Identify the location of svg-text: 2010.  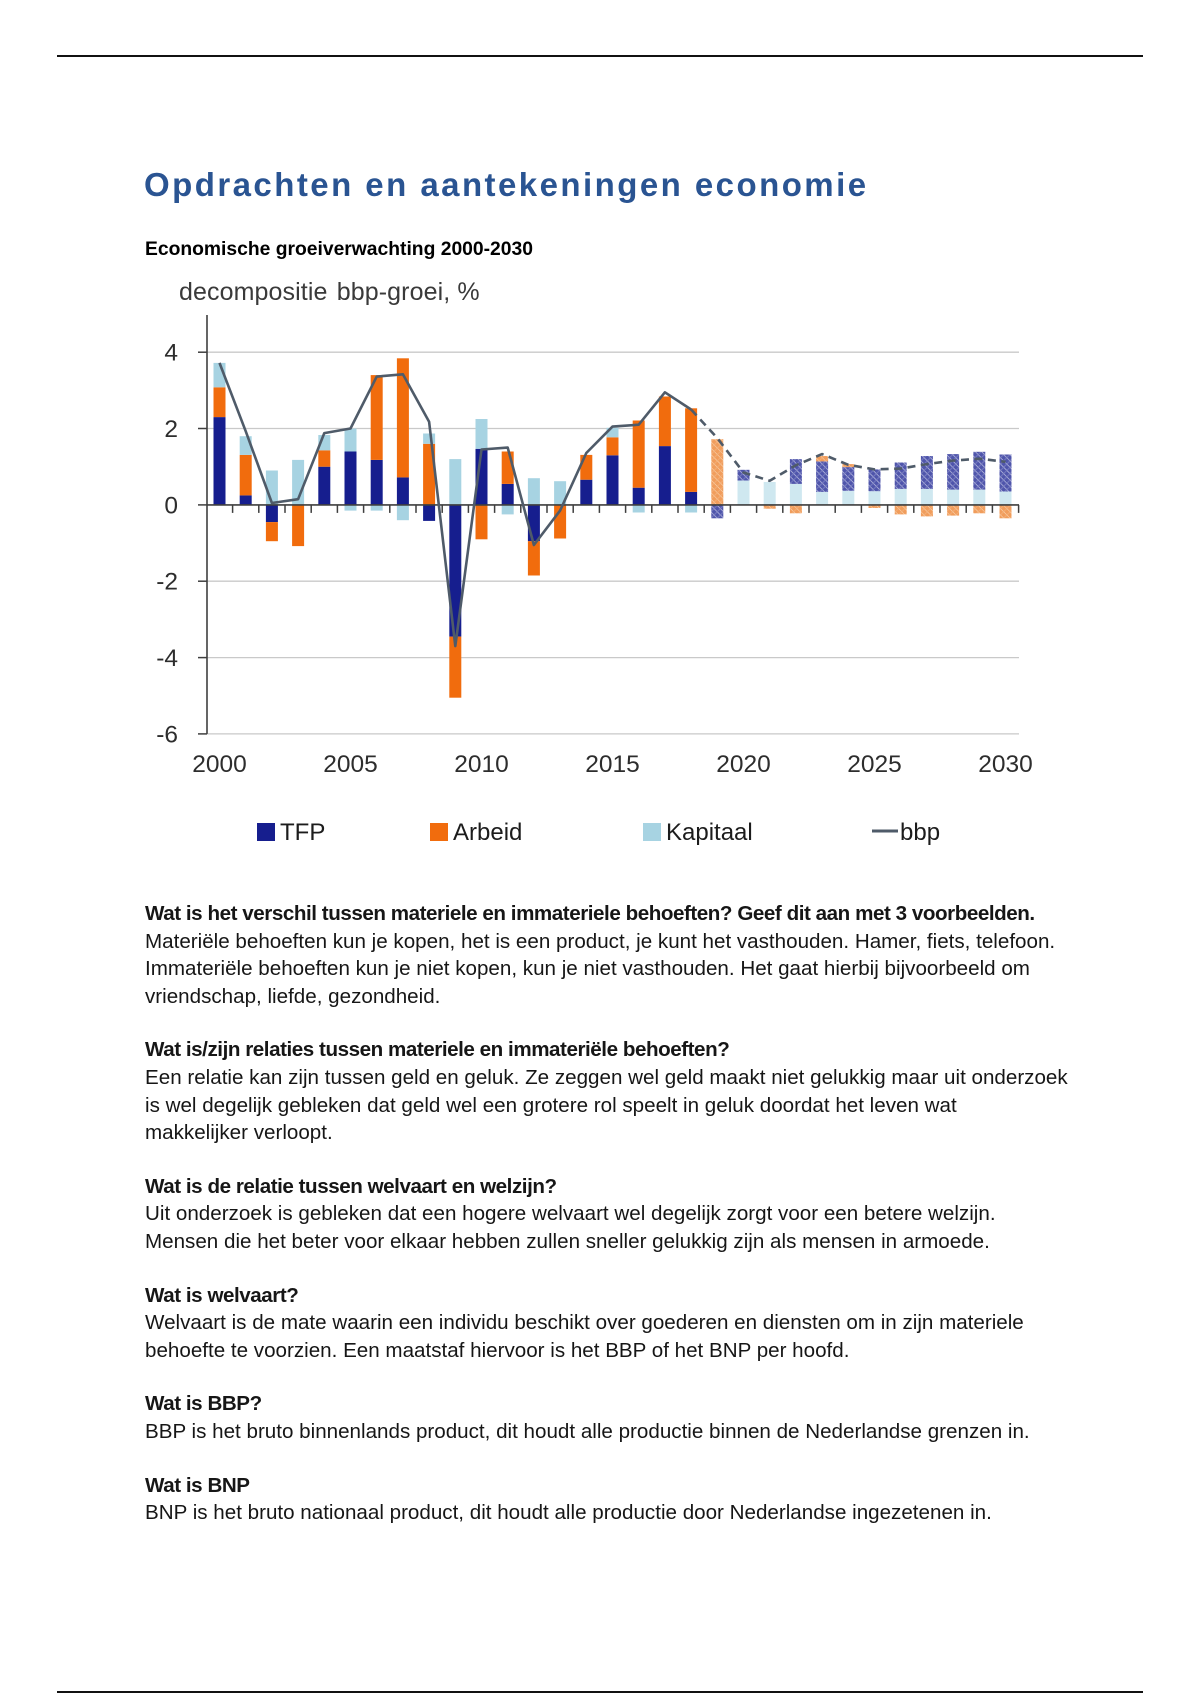
(481, 764).